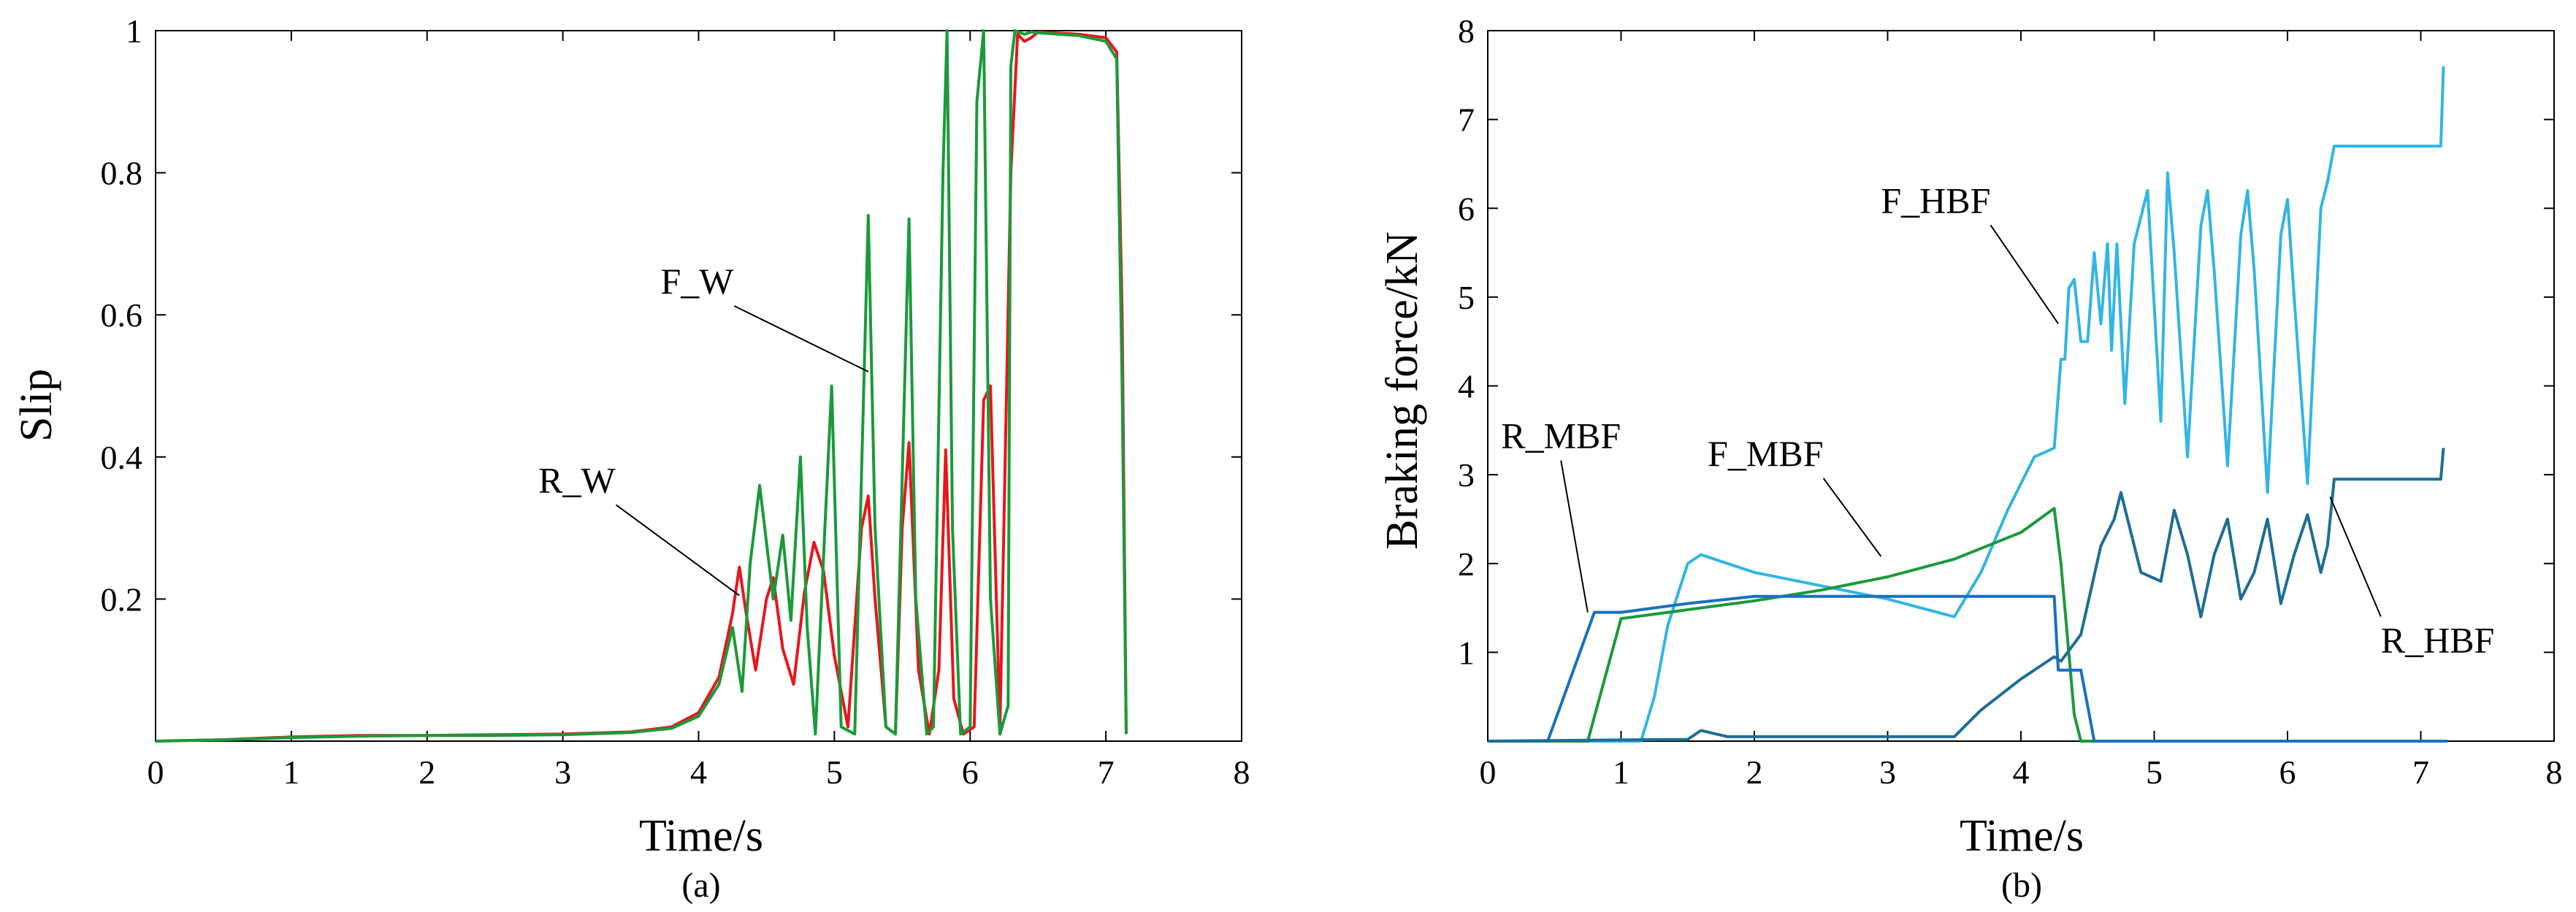 The width and height of the screenshot is (2576, 912). I want to click on chart-b-ytick-label: 2, so click(1466, 564).